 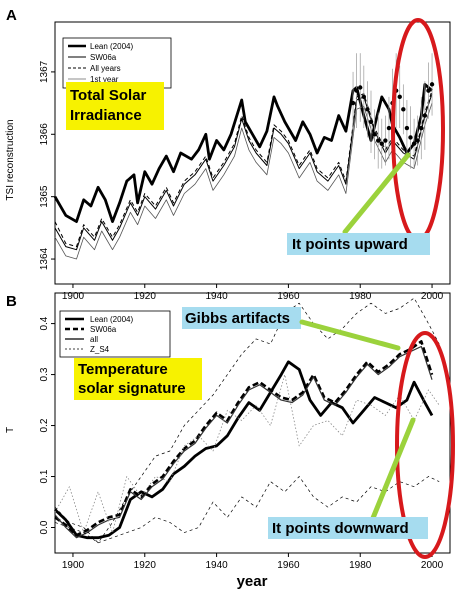 I want to click on panel-b-letter: B, so click(x=11, y=301).